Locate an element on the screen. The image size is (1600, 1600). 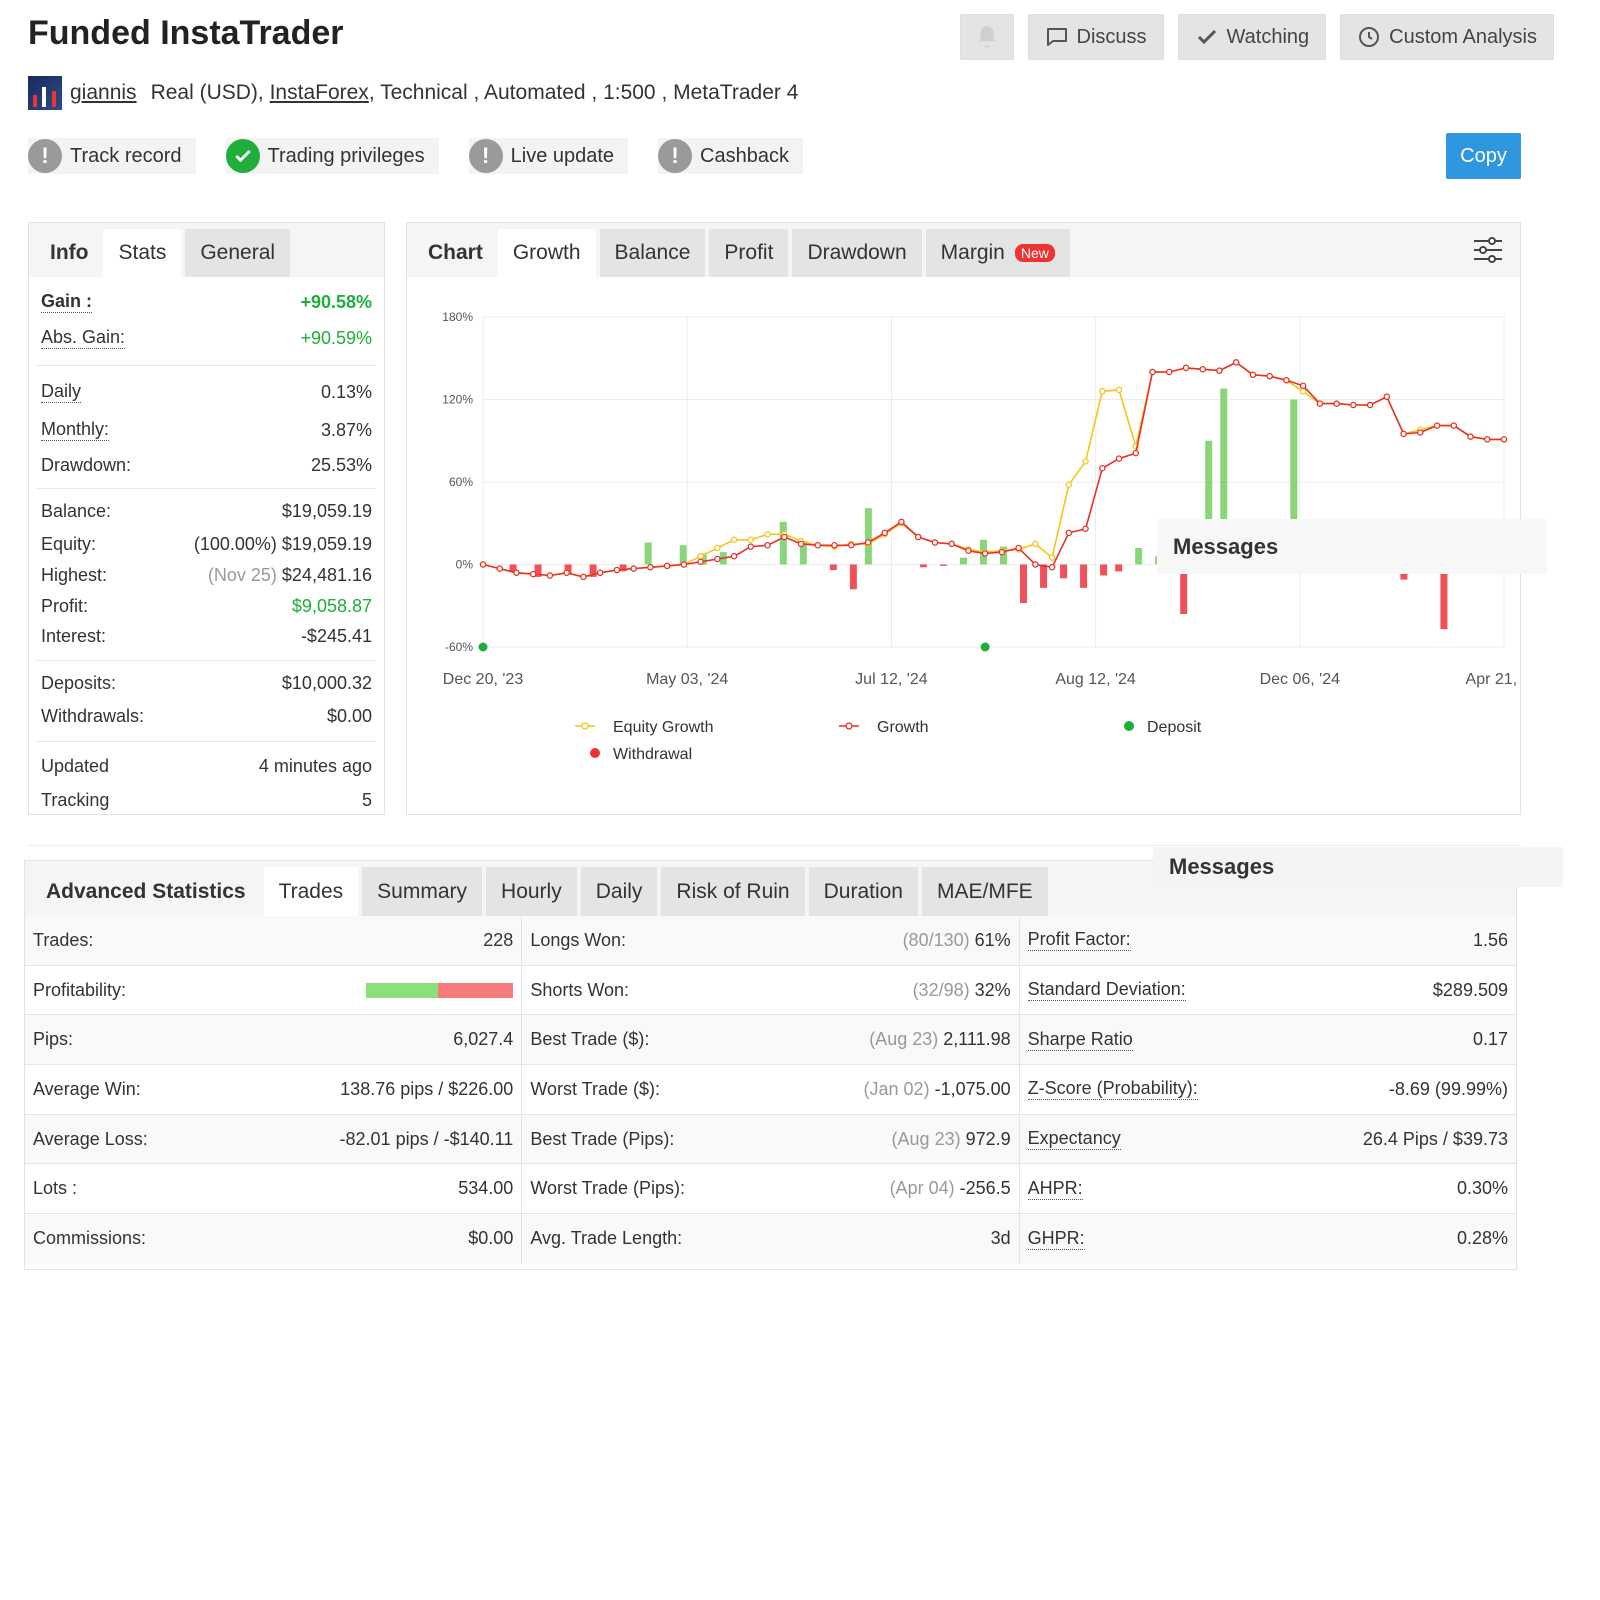
broker-link: InstaForex is located at coordinates (319, 92).